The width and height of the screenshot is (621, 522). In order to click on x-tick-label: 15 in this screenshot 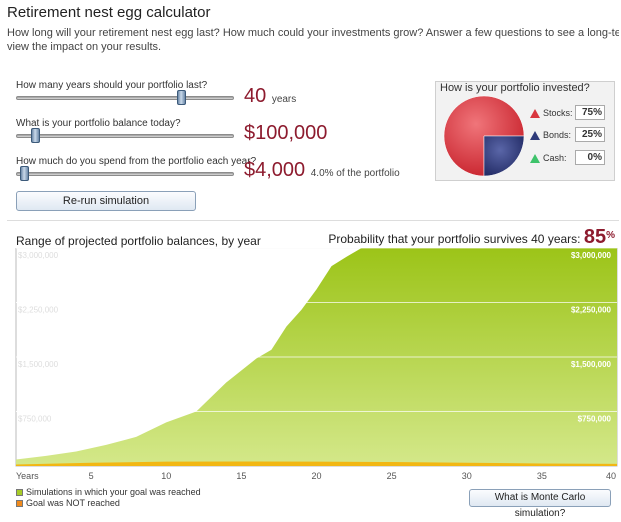, I will do `click(241, 476)`.